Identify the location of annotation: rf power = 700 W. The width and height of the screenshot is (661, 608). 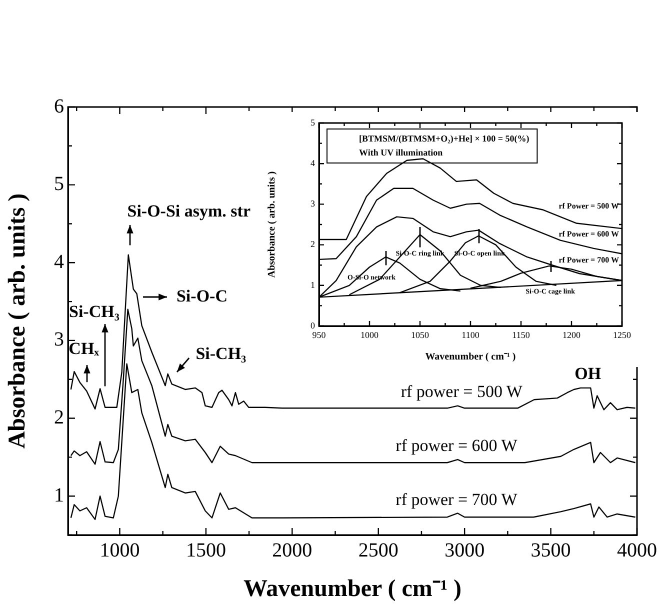
(457, 500).